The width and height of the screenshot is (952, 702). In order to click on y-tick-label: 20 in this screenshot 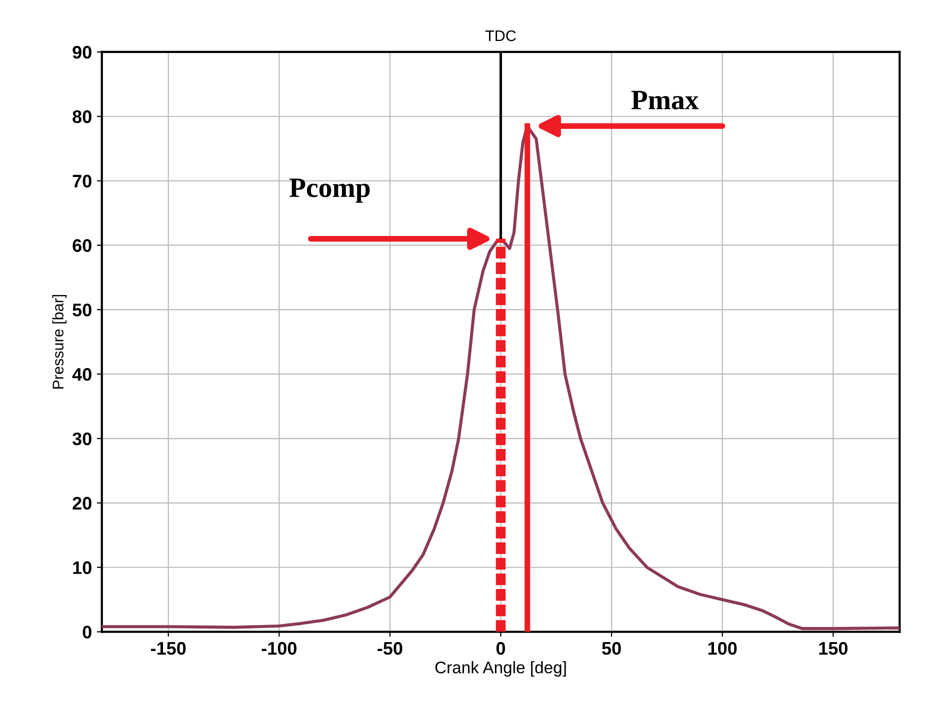, I will do `click(82, 503)`.